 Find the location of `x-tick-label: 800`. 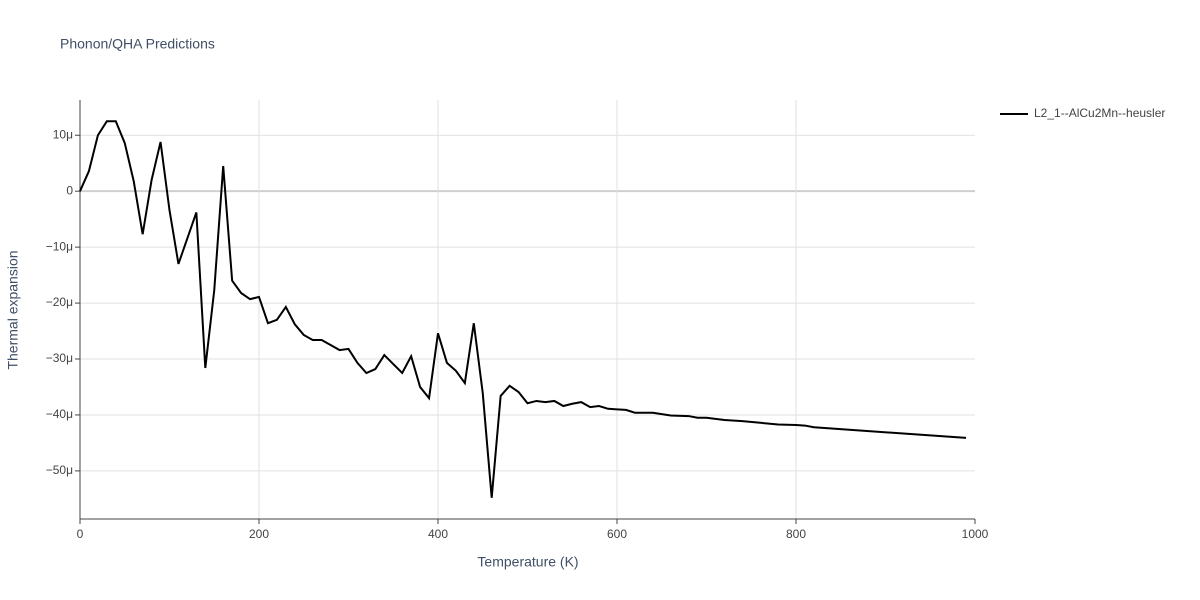

x-tick-label: 800 is located at coordinates (796, 534).